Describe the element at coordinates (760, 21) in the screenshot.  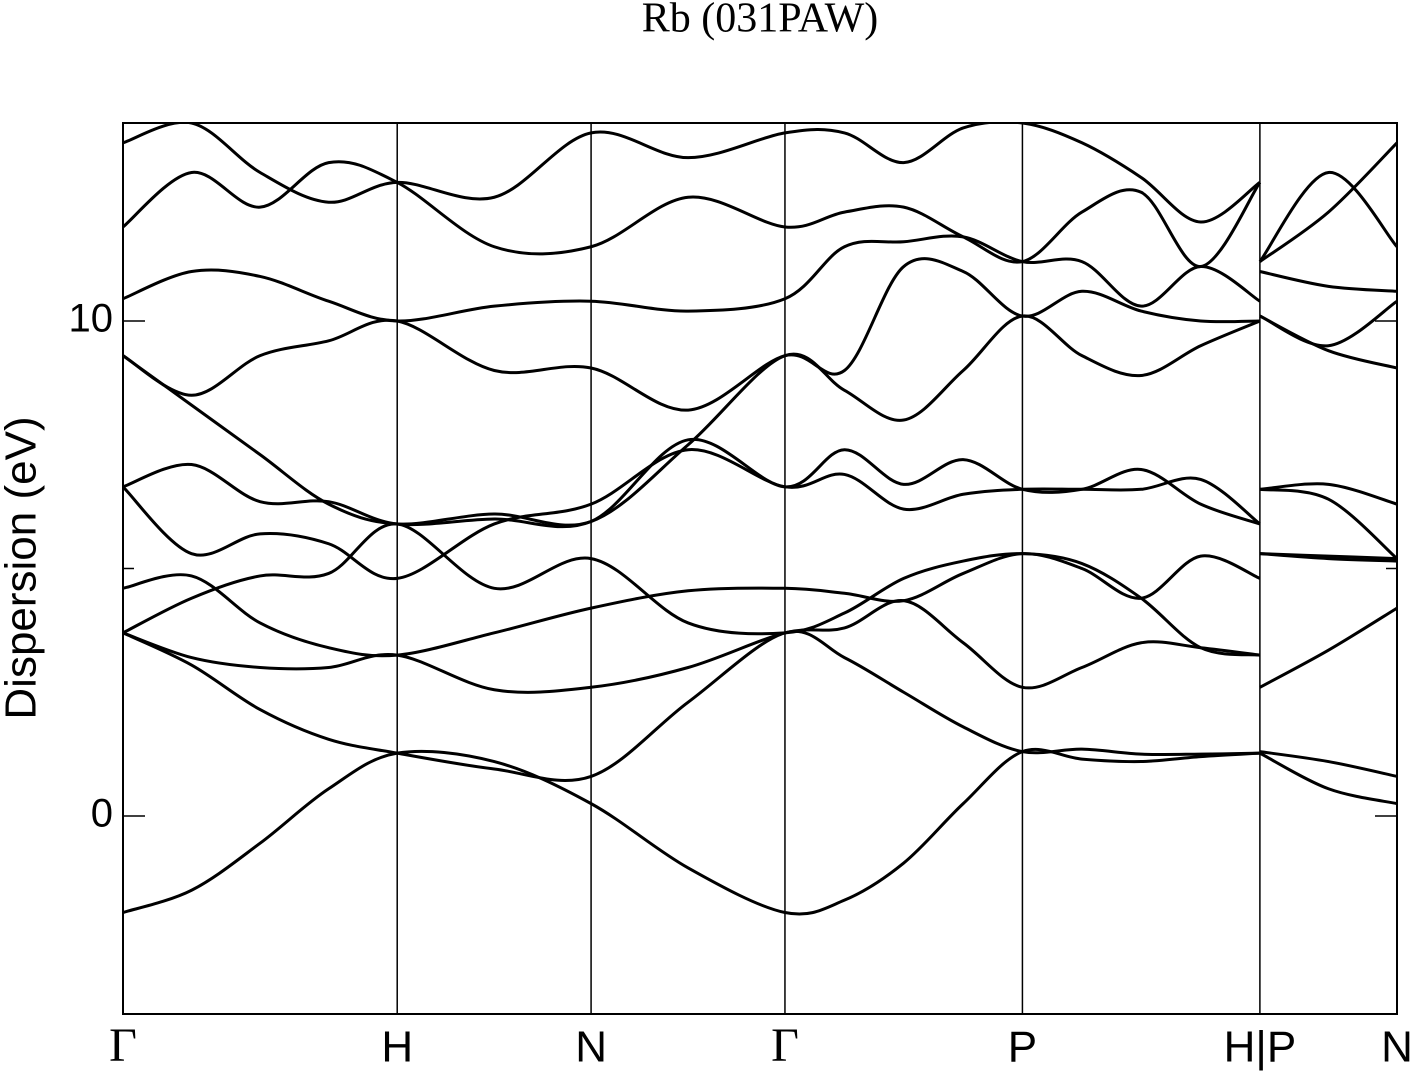
I see `chart-title: Rb (031PAW)` at that location.